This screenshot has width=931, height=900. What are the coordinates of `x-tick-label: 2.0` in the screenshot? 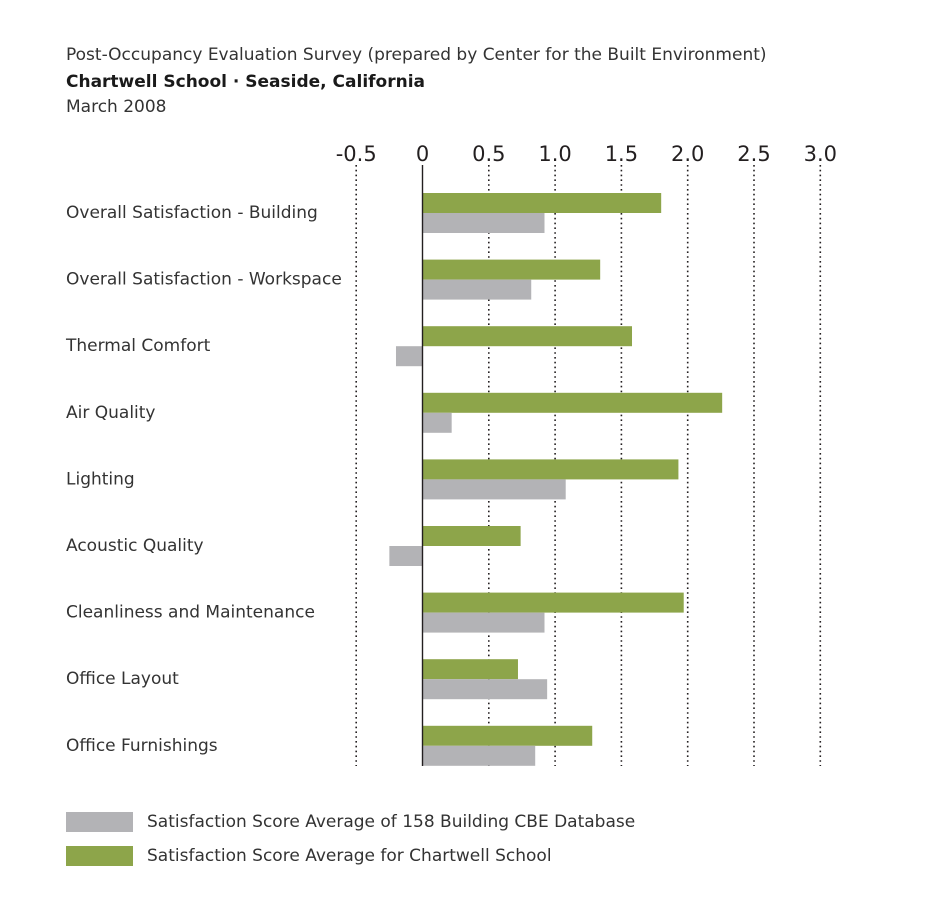 It's located at (687, 154).